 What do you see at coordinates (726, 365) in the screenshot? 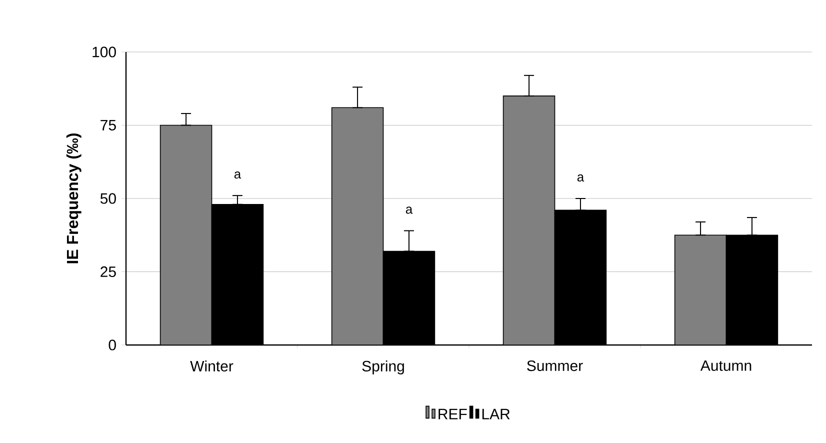
I see `x-tick-label: Autumn` at bounding box center [726, 365].